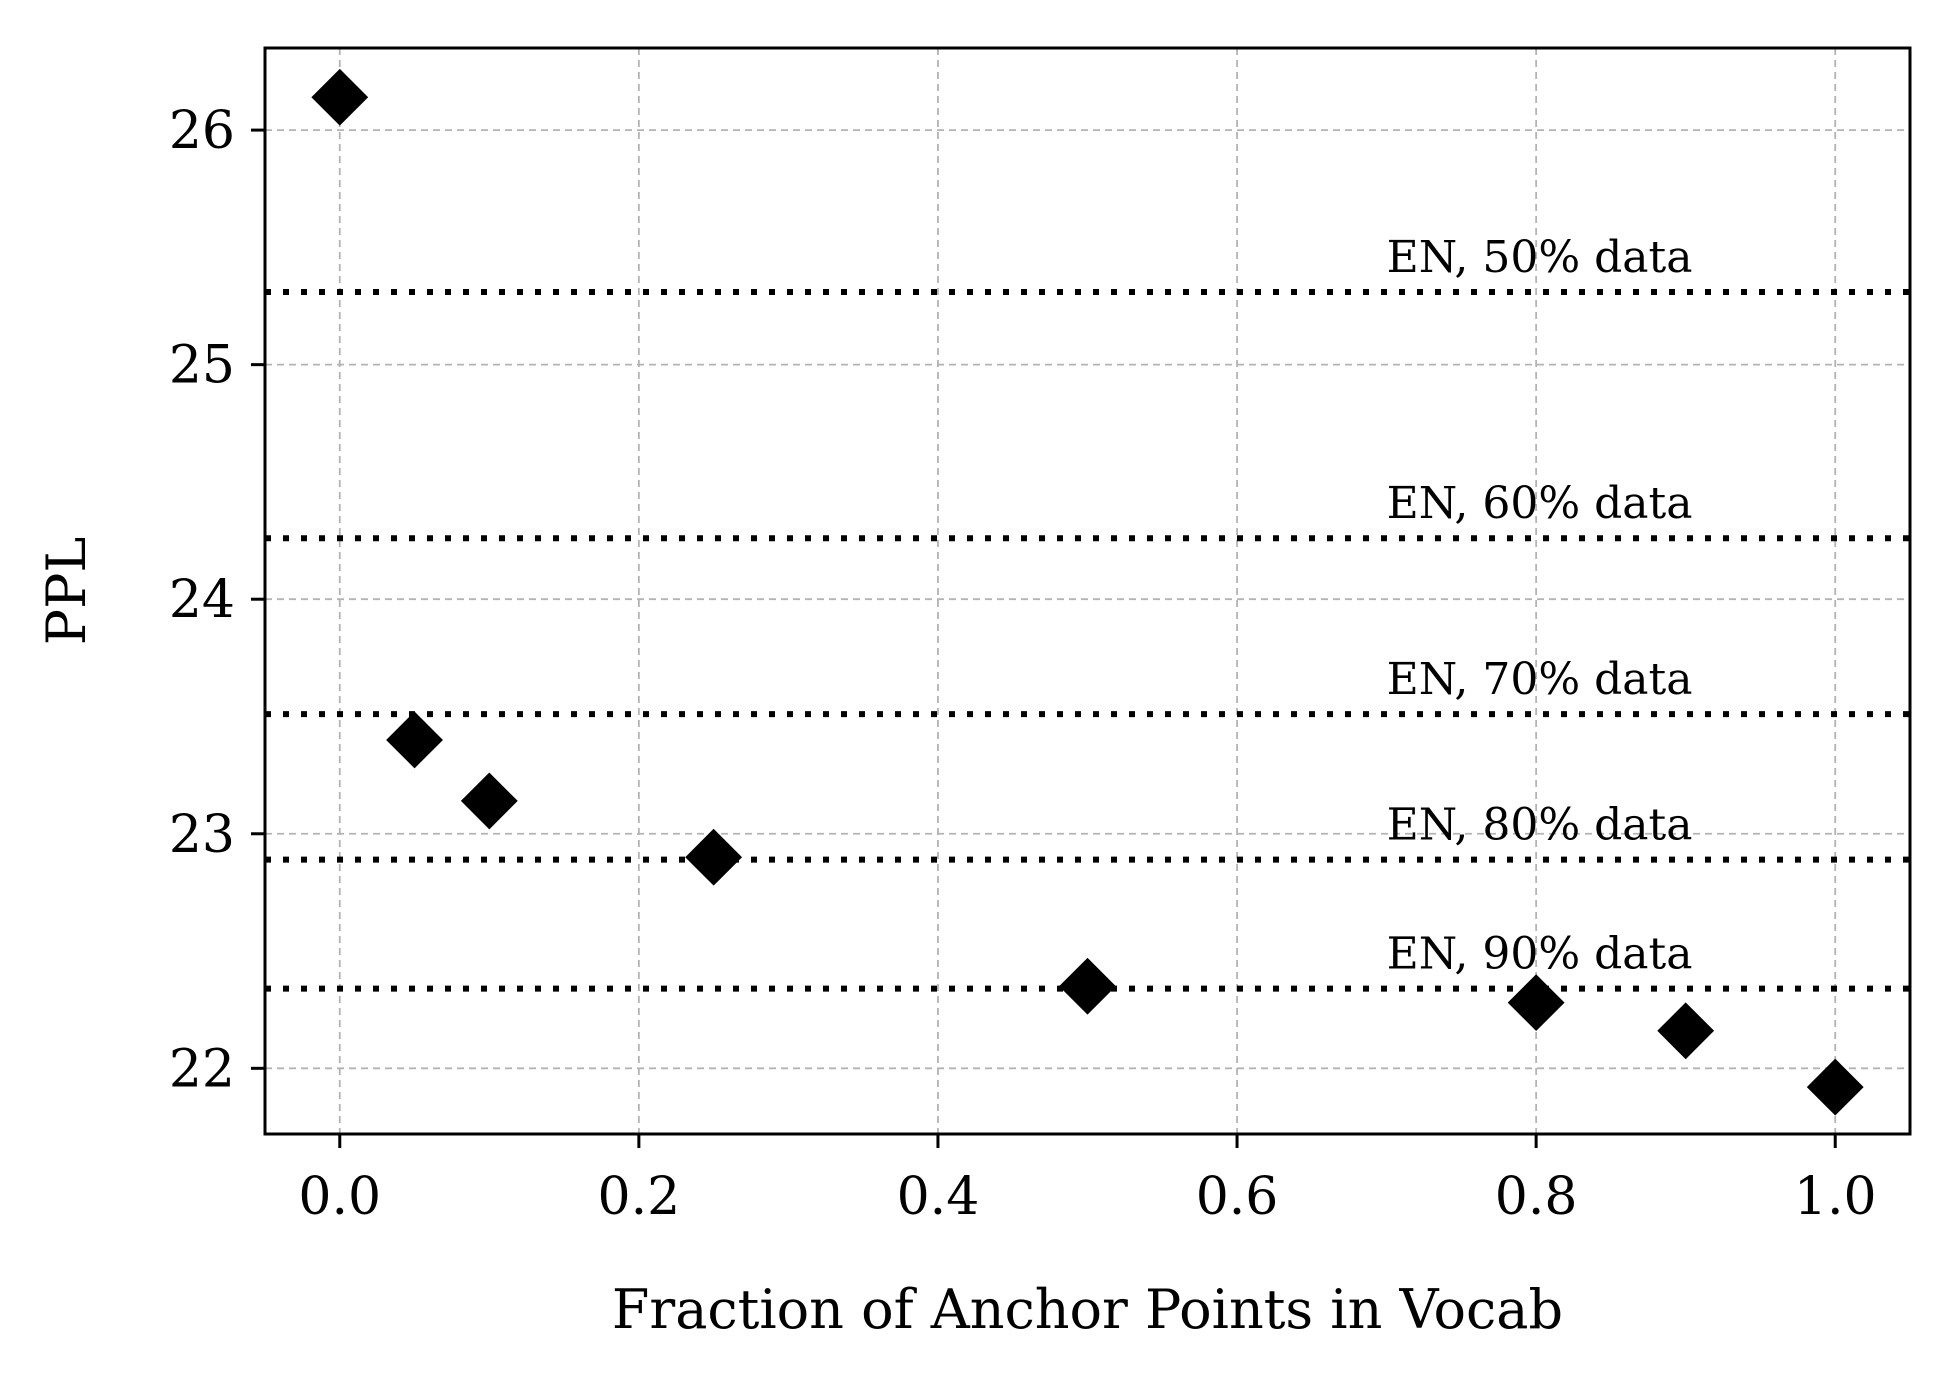  What do you see at coordinates (339, 1197) in the screenshot?
I see `x-tick-label: 0.0` at bounding box center [339, 1197].